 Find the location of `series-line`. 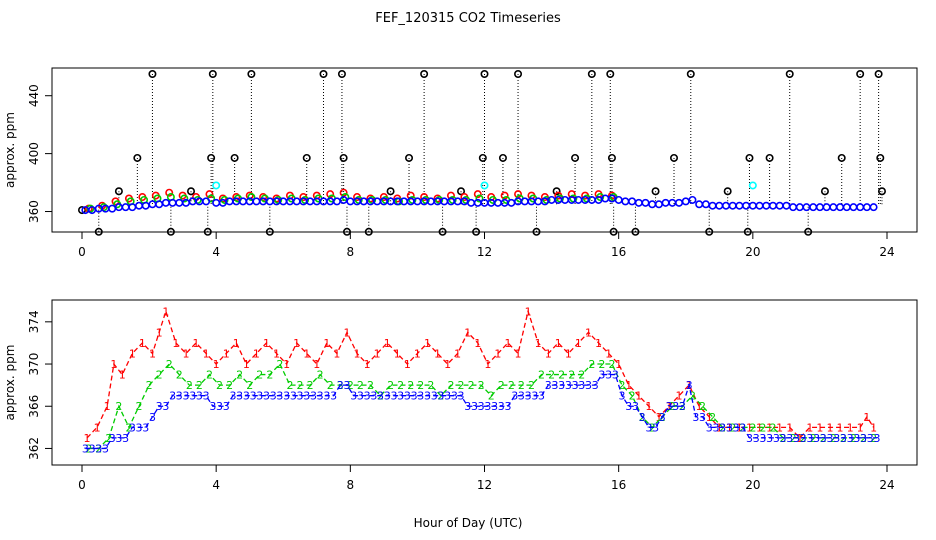

series-line is located at coordinates (481, 411).